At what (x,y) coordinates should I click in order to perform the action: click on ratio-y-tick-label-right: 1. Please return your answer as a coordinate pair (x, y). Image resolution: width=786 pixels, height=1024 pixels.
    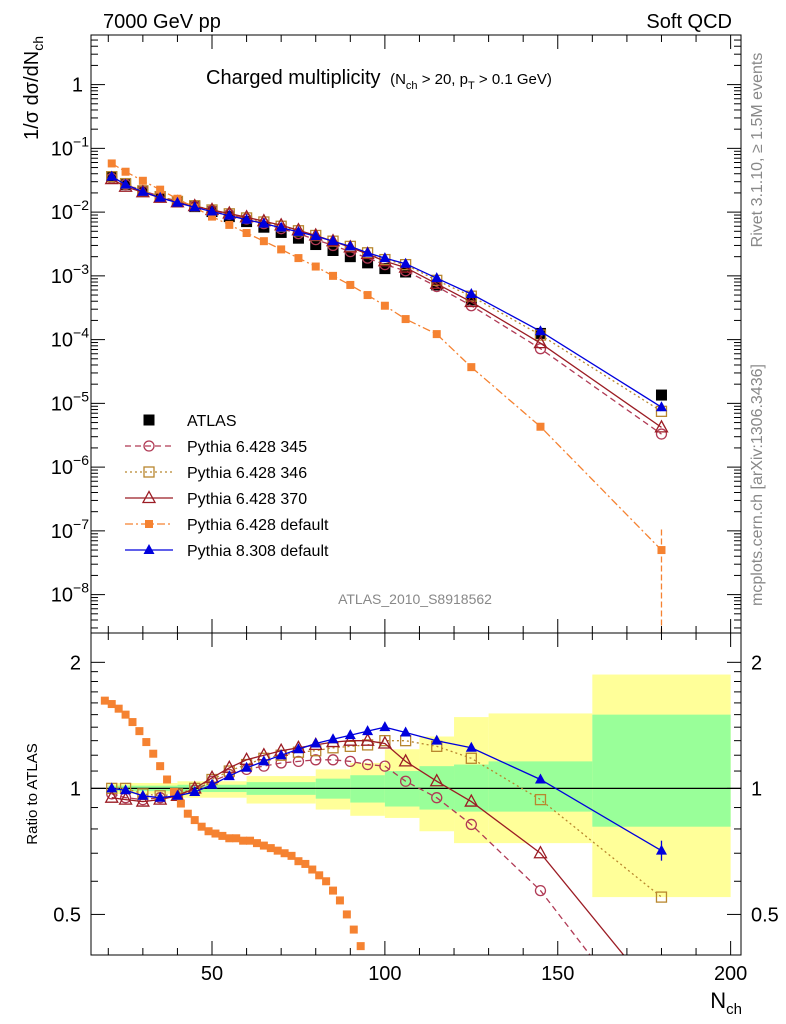
    Looking at the image, I should click on (756, 789).